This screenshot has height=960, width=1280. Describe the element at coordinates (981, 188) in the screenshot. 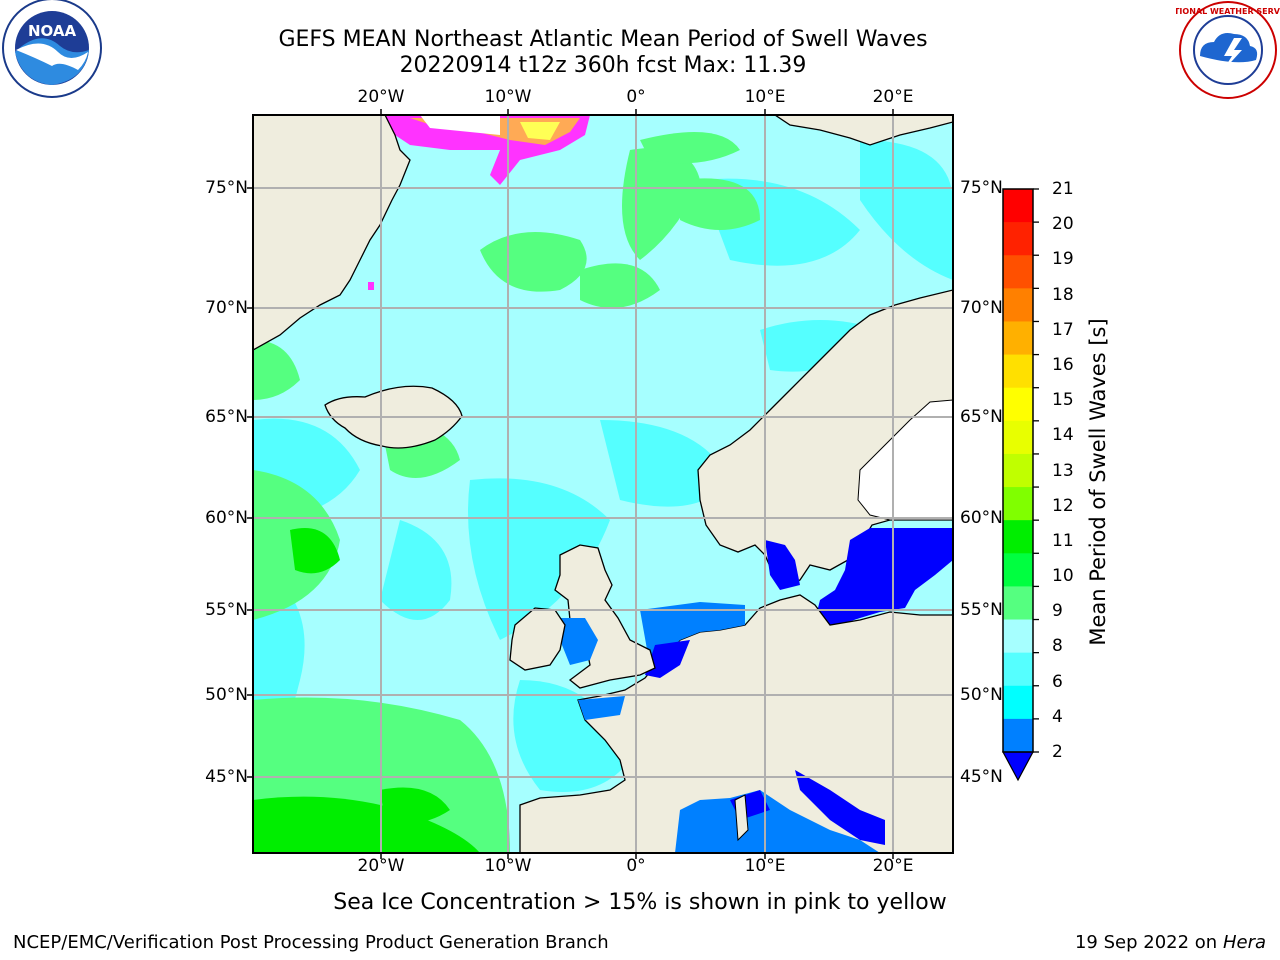

I see `lat-label-right: 75°N` at that location.